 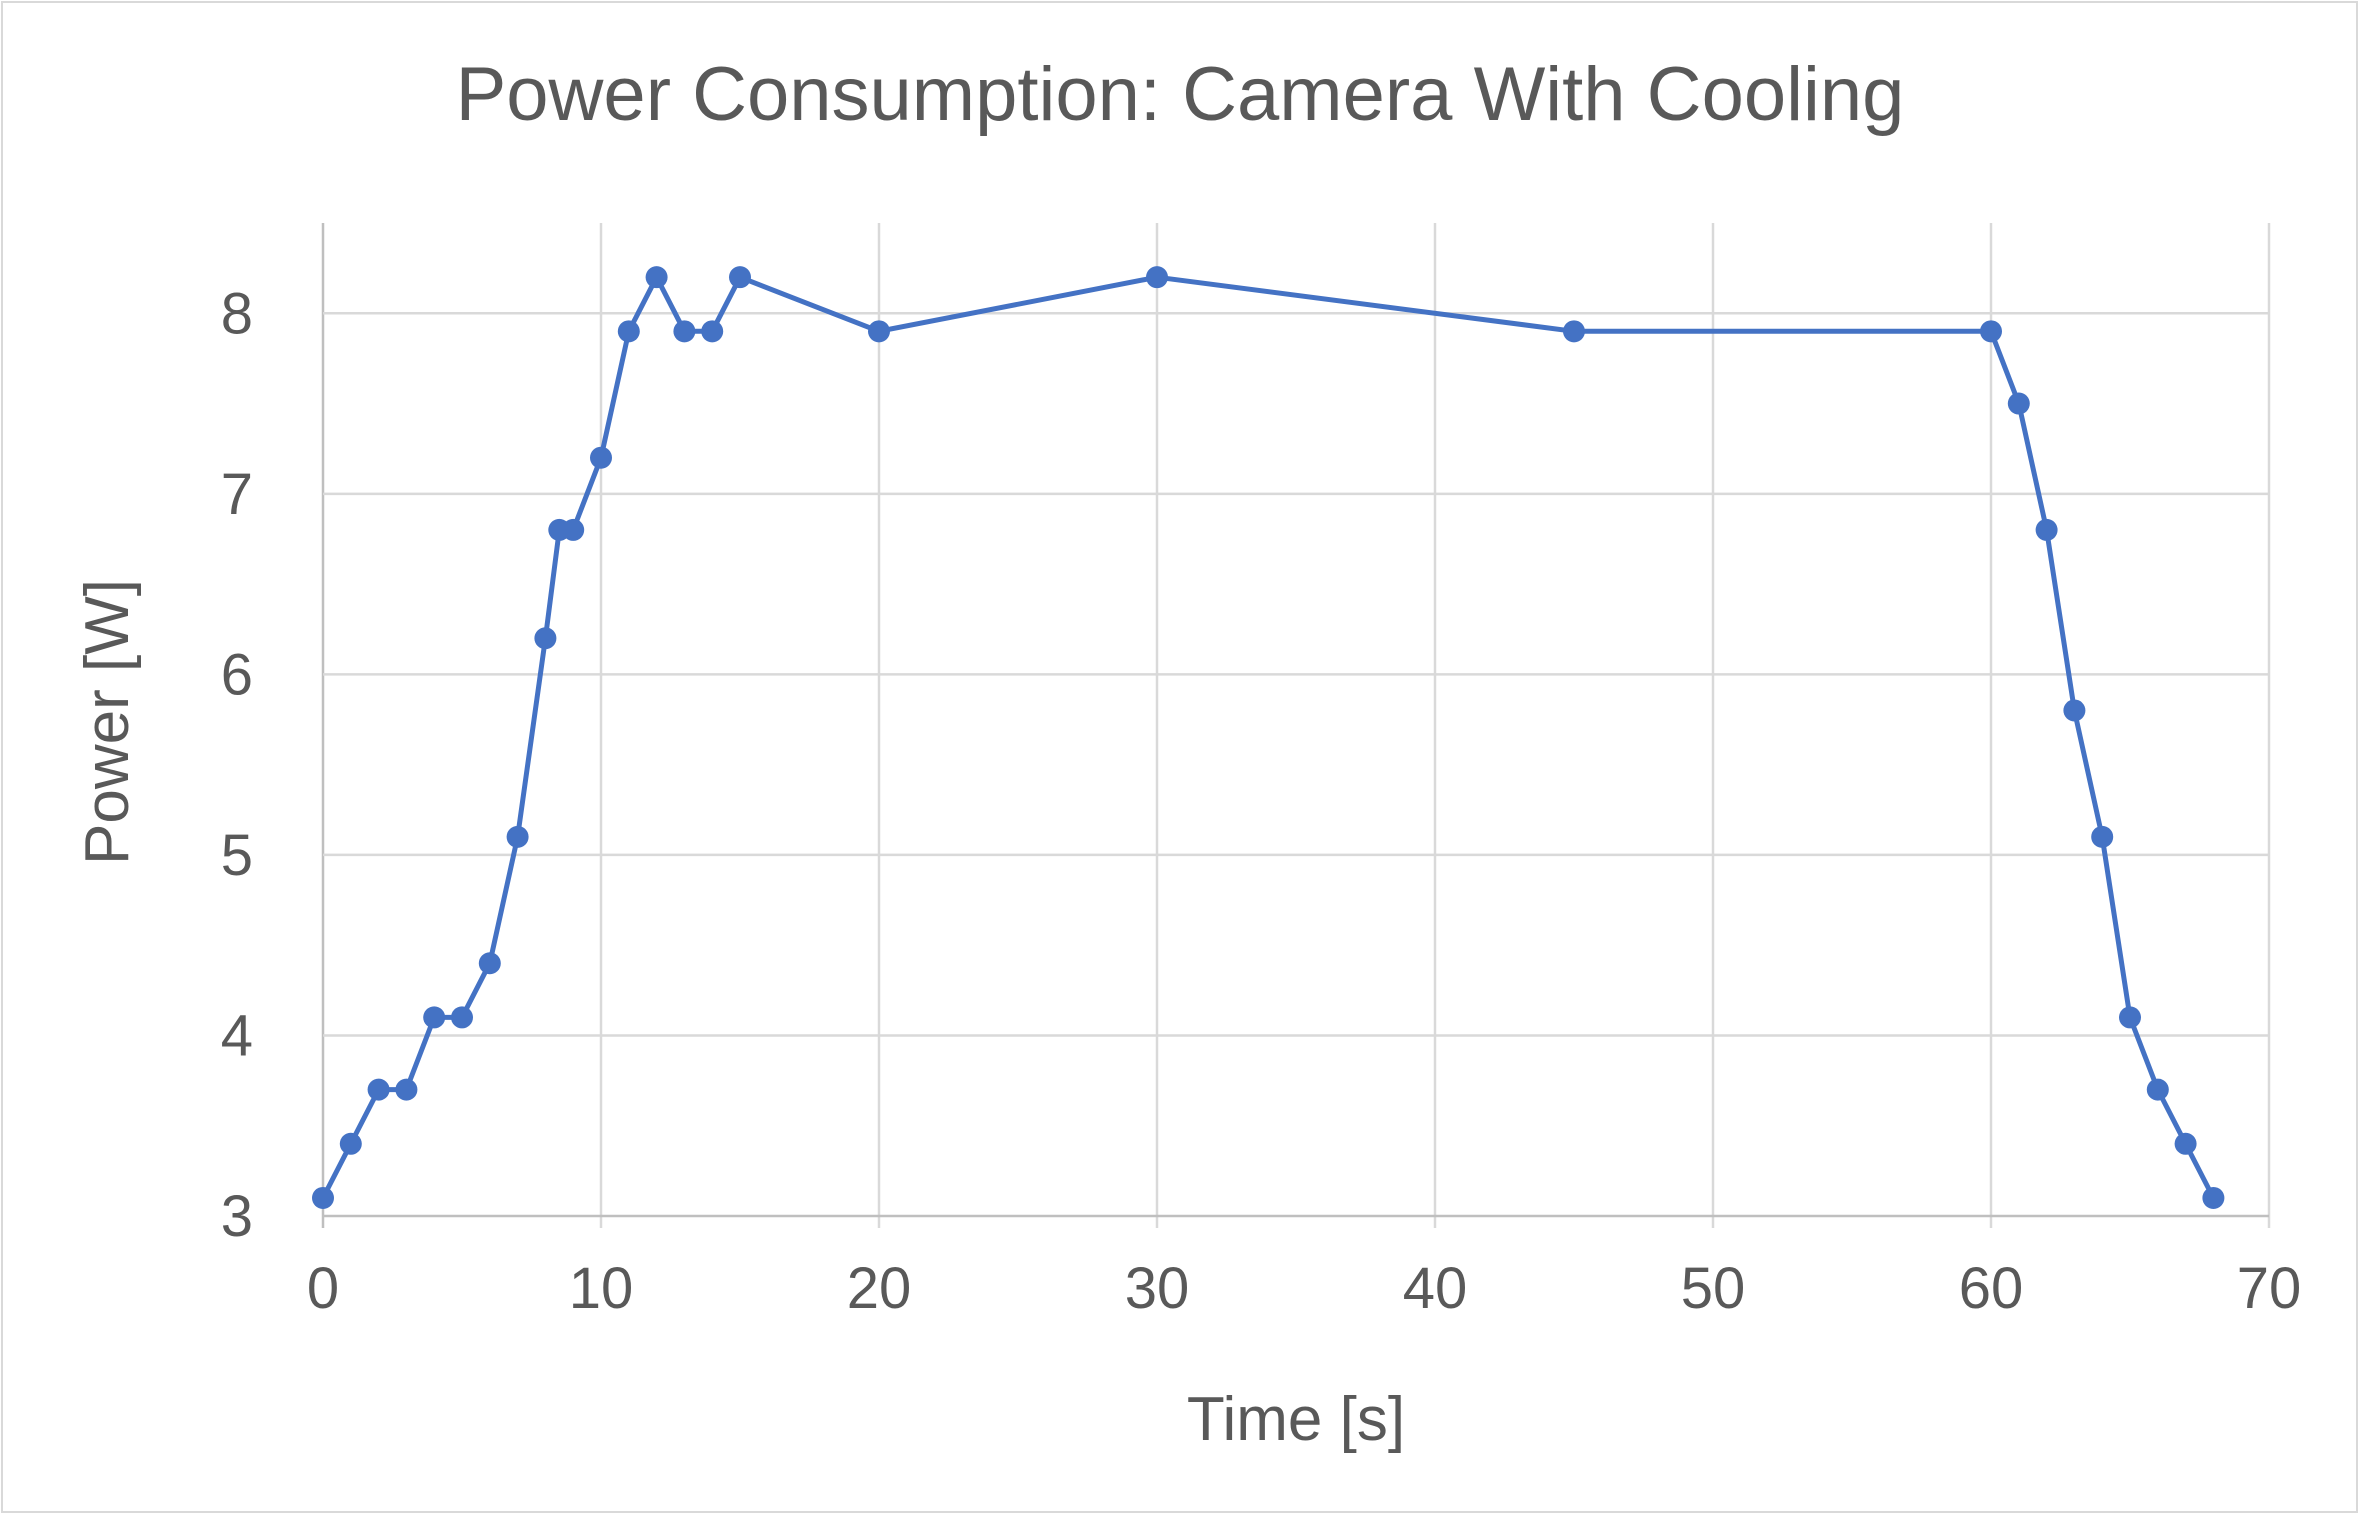 What do you see at coordinates (1435, 1288) in the screenshot?
I see `x-tick-label: 40` at bounding box center [1435, 1288].